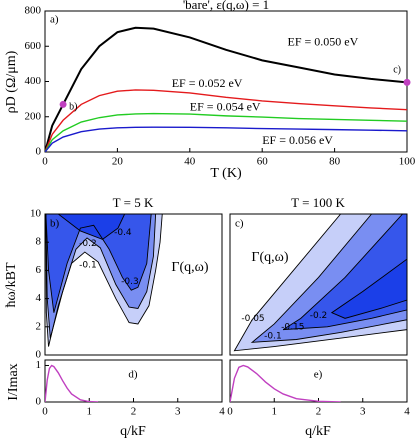 The image size is (415, 445). What do you see at coordinates (39, 326) in the screenshot?
I see `y-tick-label: 2` at bounding box center [39, 326].